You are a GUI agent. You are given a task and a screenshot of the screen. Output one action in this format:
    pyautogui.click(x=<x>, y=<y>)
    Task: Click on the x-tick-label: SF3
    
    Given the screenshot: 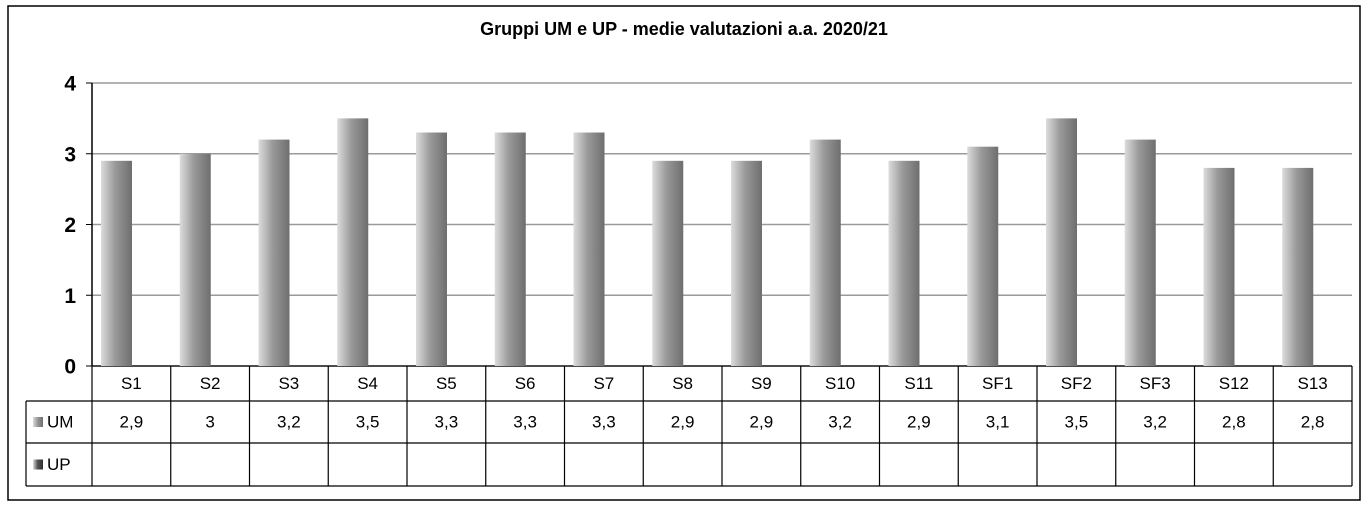 What is the action you would take?
    pyautogui.click(x=1155, y=383)
    